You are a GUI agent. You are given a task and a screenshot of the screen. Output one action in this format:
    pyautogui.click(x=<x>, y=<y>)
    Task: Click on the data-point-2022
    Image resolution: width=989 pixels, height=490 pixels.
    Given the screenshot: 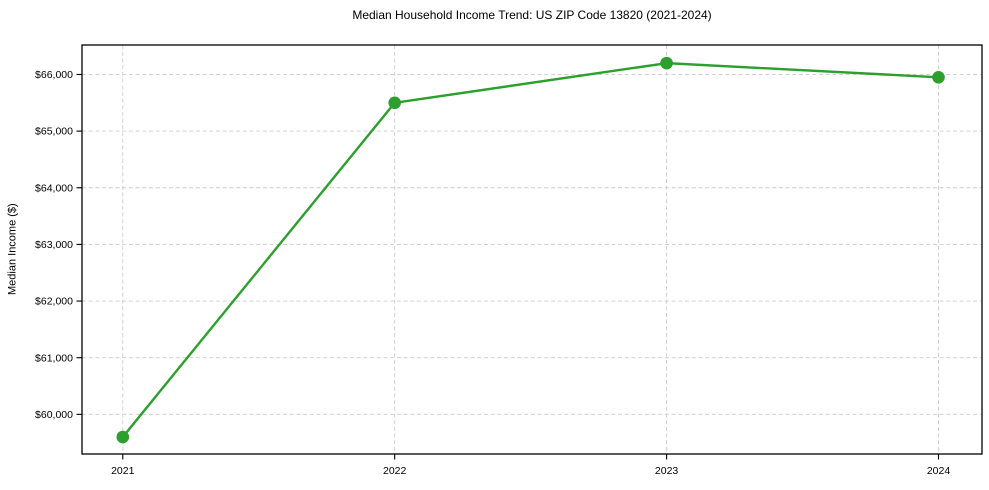 What is the action you would take?
    pyautogui.click(x=394, y=103)
    